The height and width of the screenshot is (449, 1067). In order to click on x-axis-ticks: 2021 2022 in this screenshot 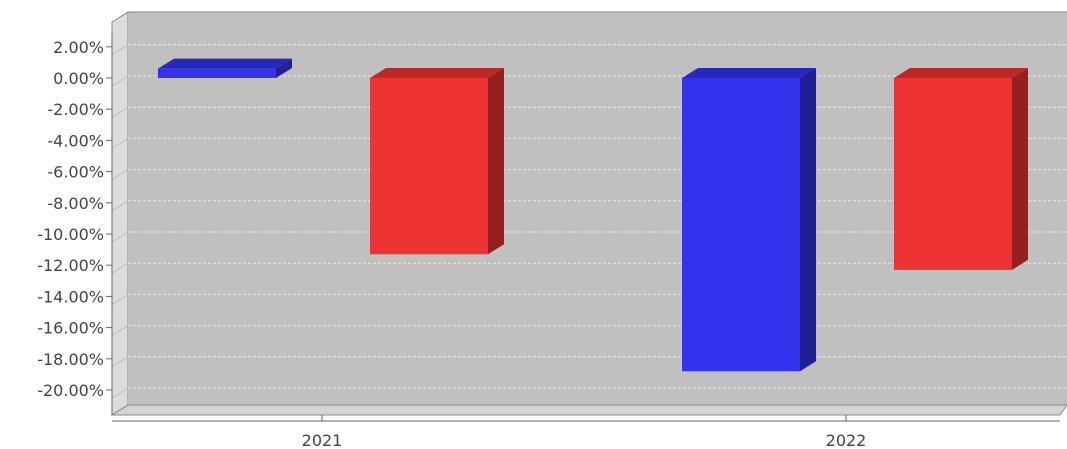, I will do `click(584, 432)`.